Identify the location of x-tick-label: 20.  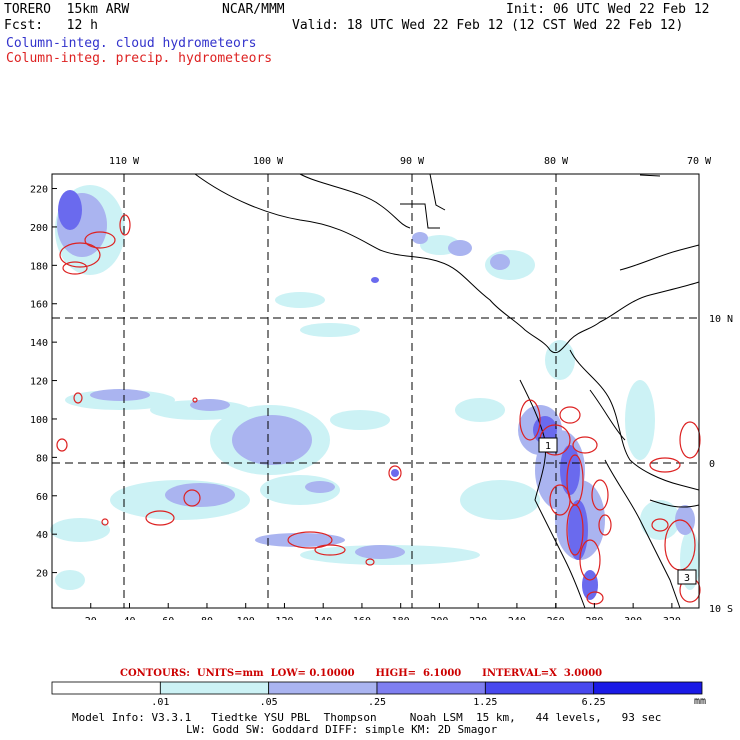
(91, 618).